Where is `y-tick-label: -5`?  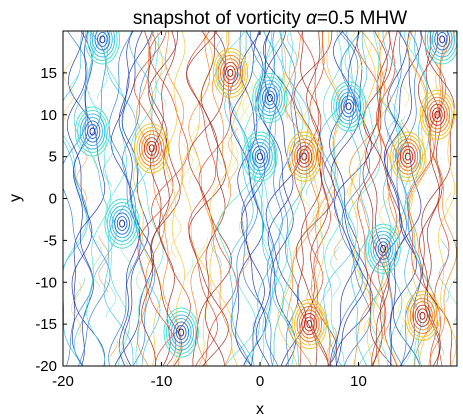
y-tick-label: -5 is located at coordinates (50, 240).